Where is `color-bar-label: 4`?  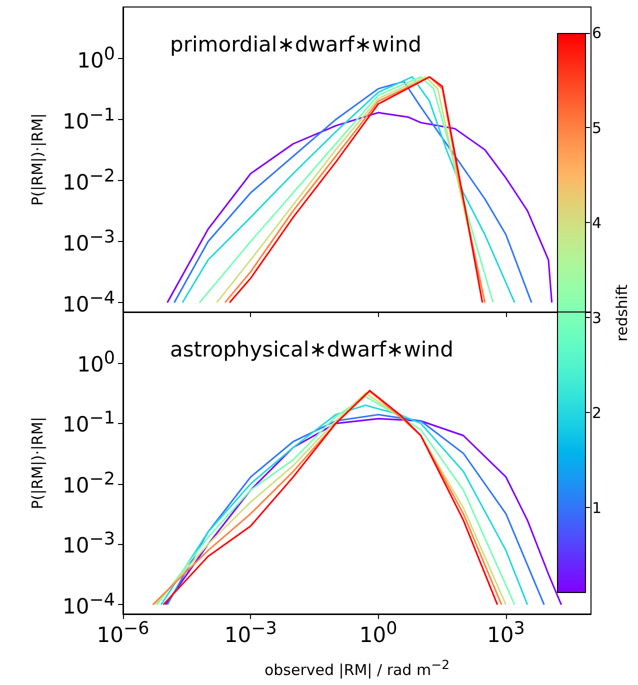 color-bar-label: 4 is located at coordinates (597, 223).